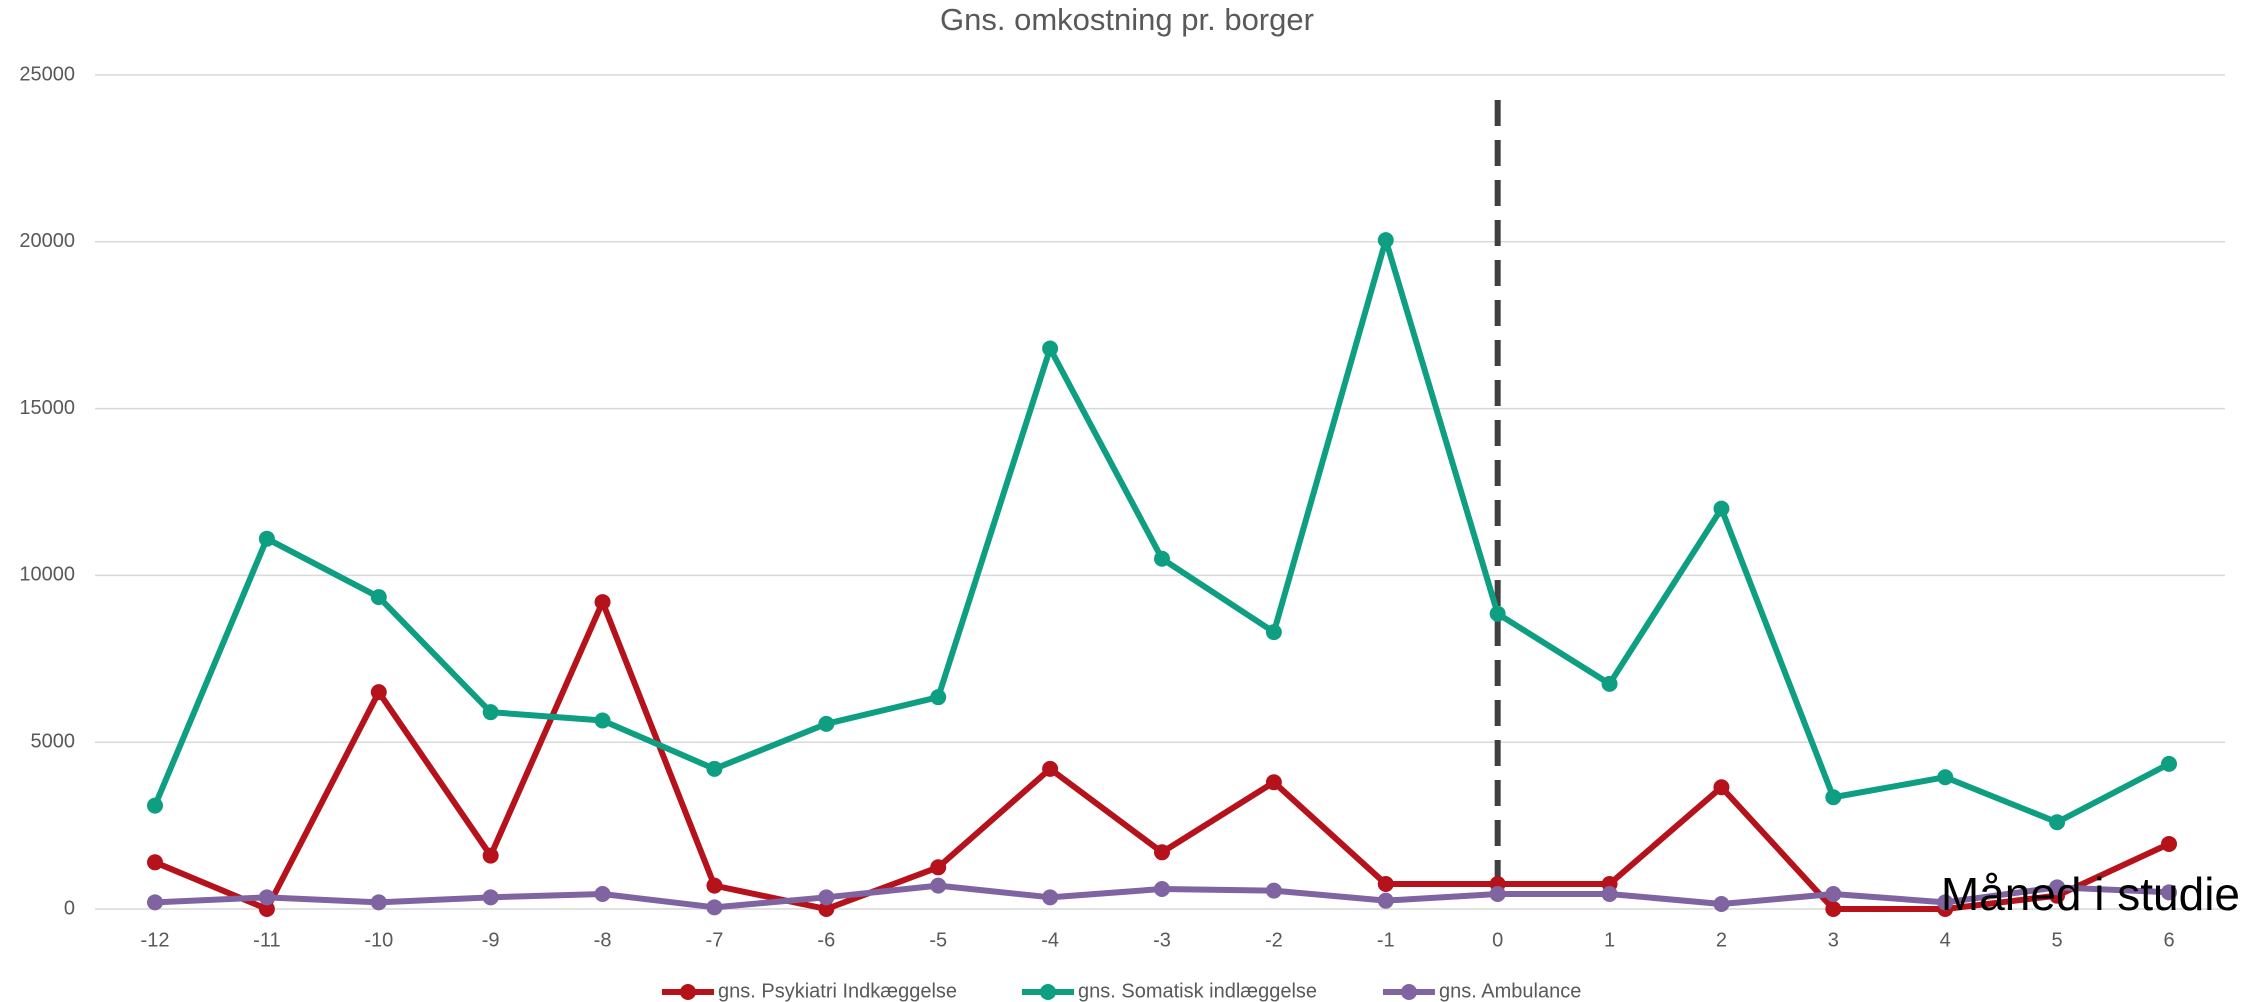 The width and height of the screenshot is (2259, 1002). I want to click on x-tick-label: -5, so click(938, 940).